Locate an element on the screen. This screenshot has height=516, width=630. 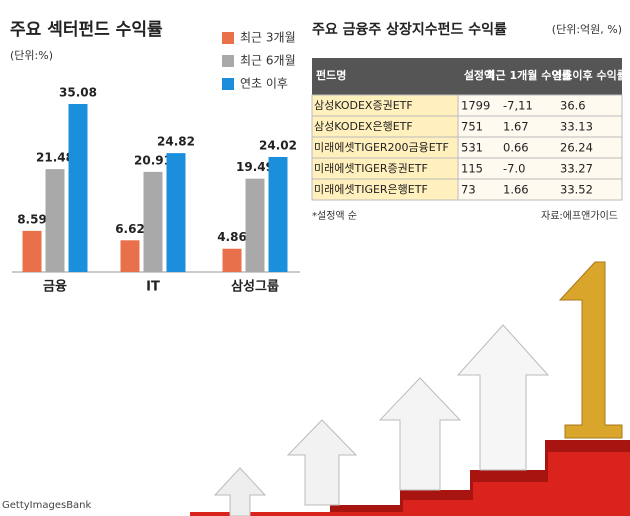
chart-subtitle: (단위:%) is located at coordinates (31, 55).